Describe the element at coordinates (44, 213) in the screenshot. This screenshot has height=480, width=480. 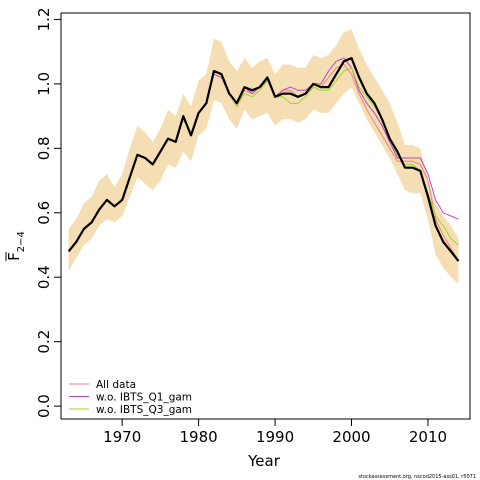
I see `y-tick-label: 0.6` at that location.